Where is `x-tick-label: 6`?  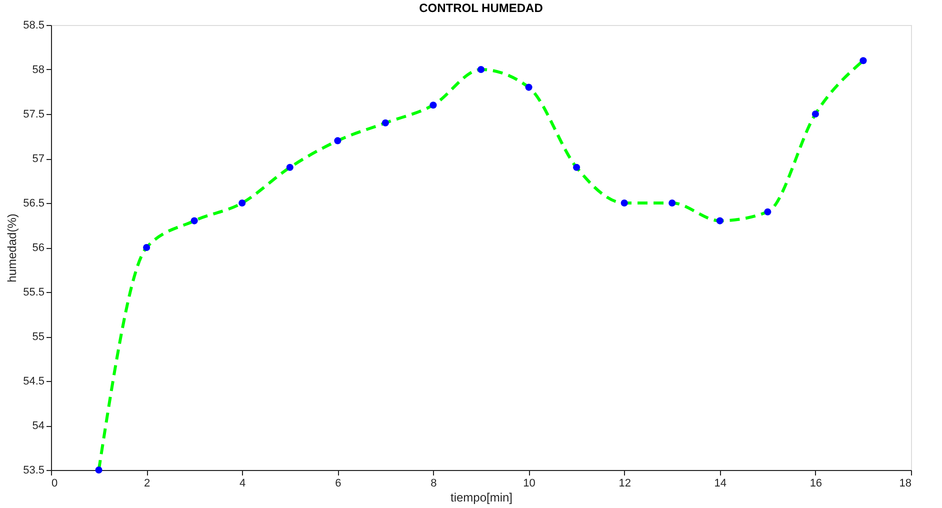 x-tick-label: 6 is located at coordinates (338, 484).